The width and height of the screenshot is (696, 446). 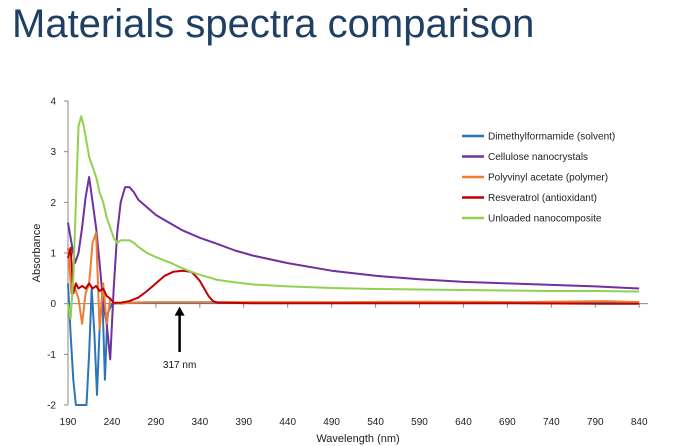 What do you see at coordinates (273, 24) in the screenshot?
I see `slide-title: Materials spectra comparison` at bounding box center [273, 24].